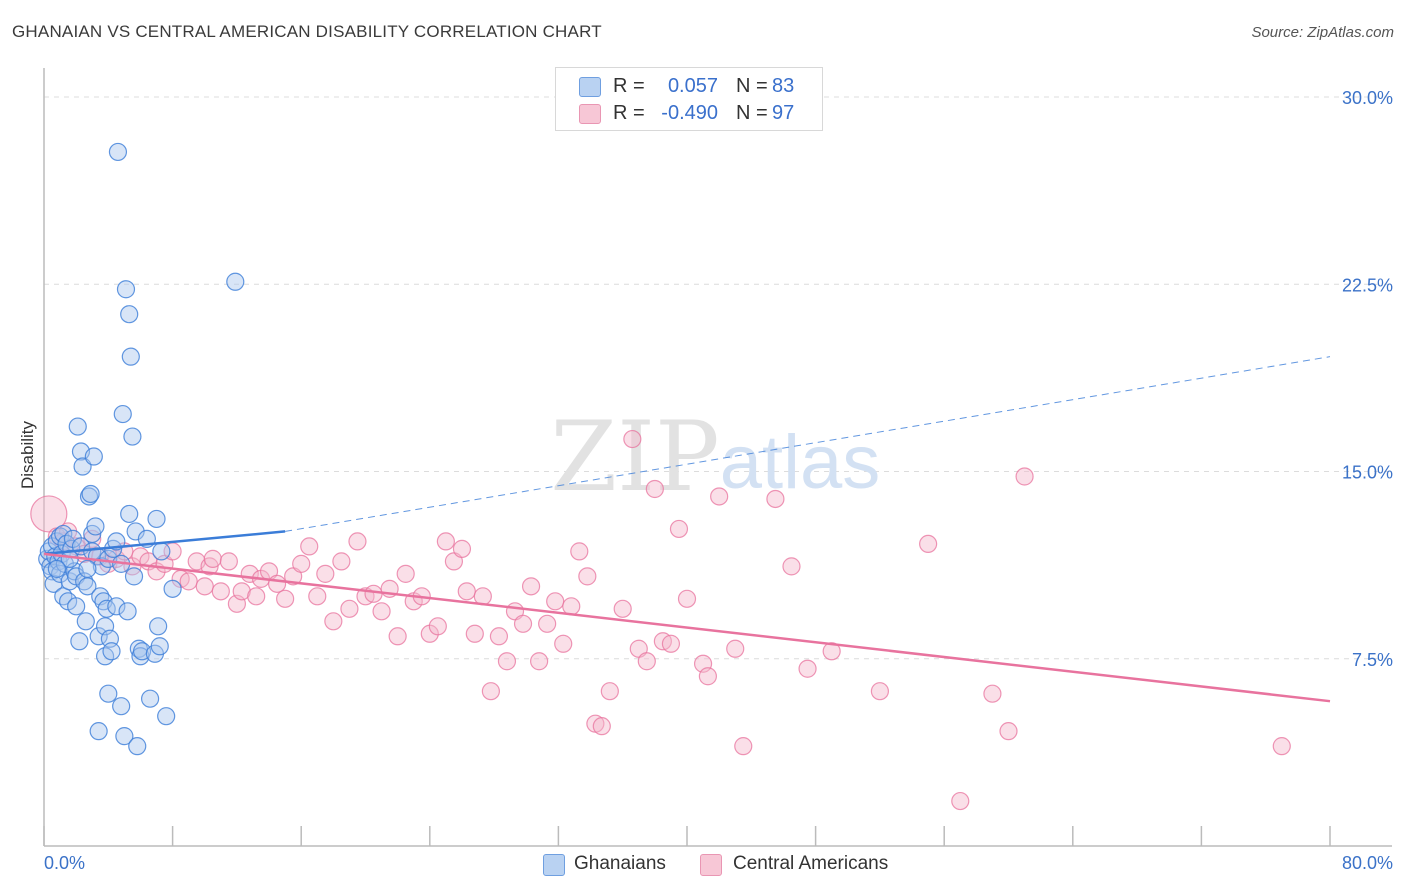 The height and width of the screenshot is (892, 1406). I want to click on y-tick-label: 30.0%, so click(1367, 98).